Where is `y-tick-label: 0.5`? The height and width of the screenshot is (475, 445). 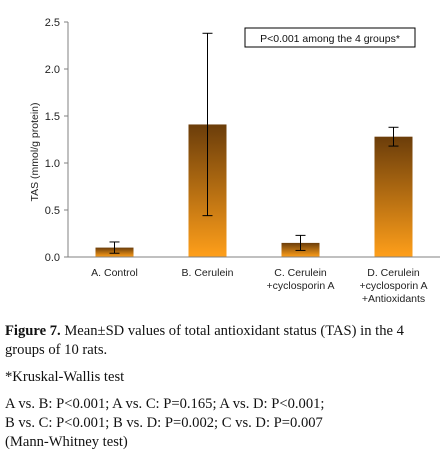 y-tick-label: 0.5 is located at coordinates (52, 211).